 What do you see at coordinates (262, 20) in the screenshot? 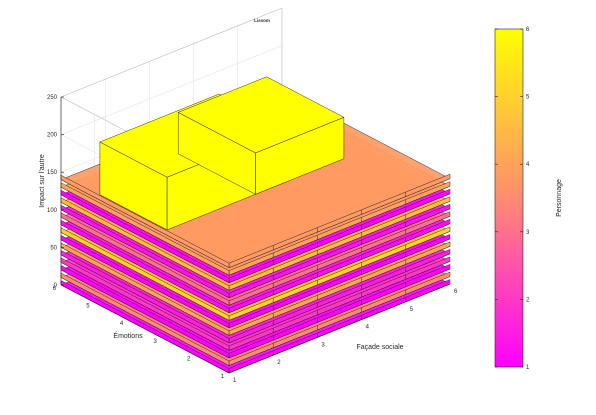
I see `chart-title: Lissom` at bounding box center [262, 20].